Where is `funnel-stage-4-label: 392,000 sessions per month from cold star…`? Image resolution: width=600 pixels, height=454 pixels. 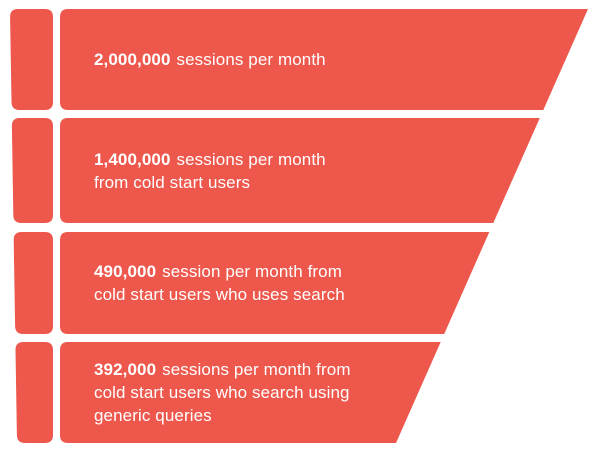 funnel-stage-4-label: 392,000 sessions per month from cold star… is located at coordinates (294, 392).